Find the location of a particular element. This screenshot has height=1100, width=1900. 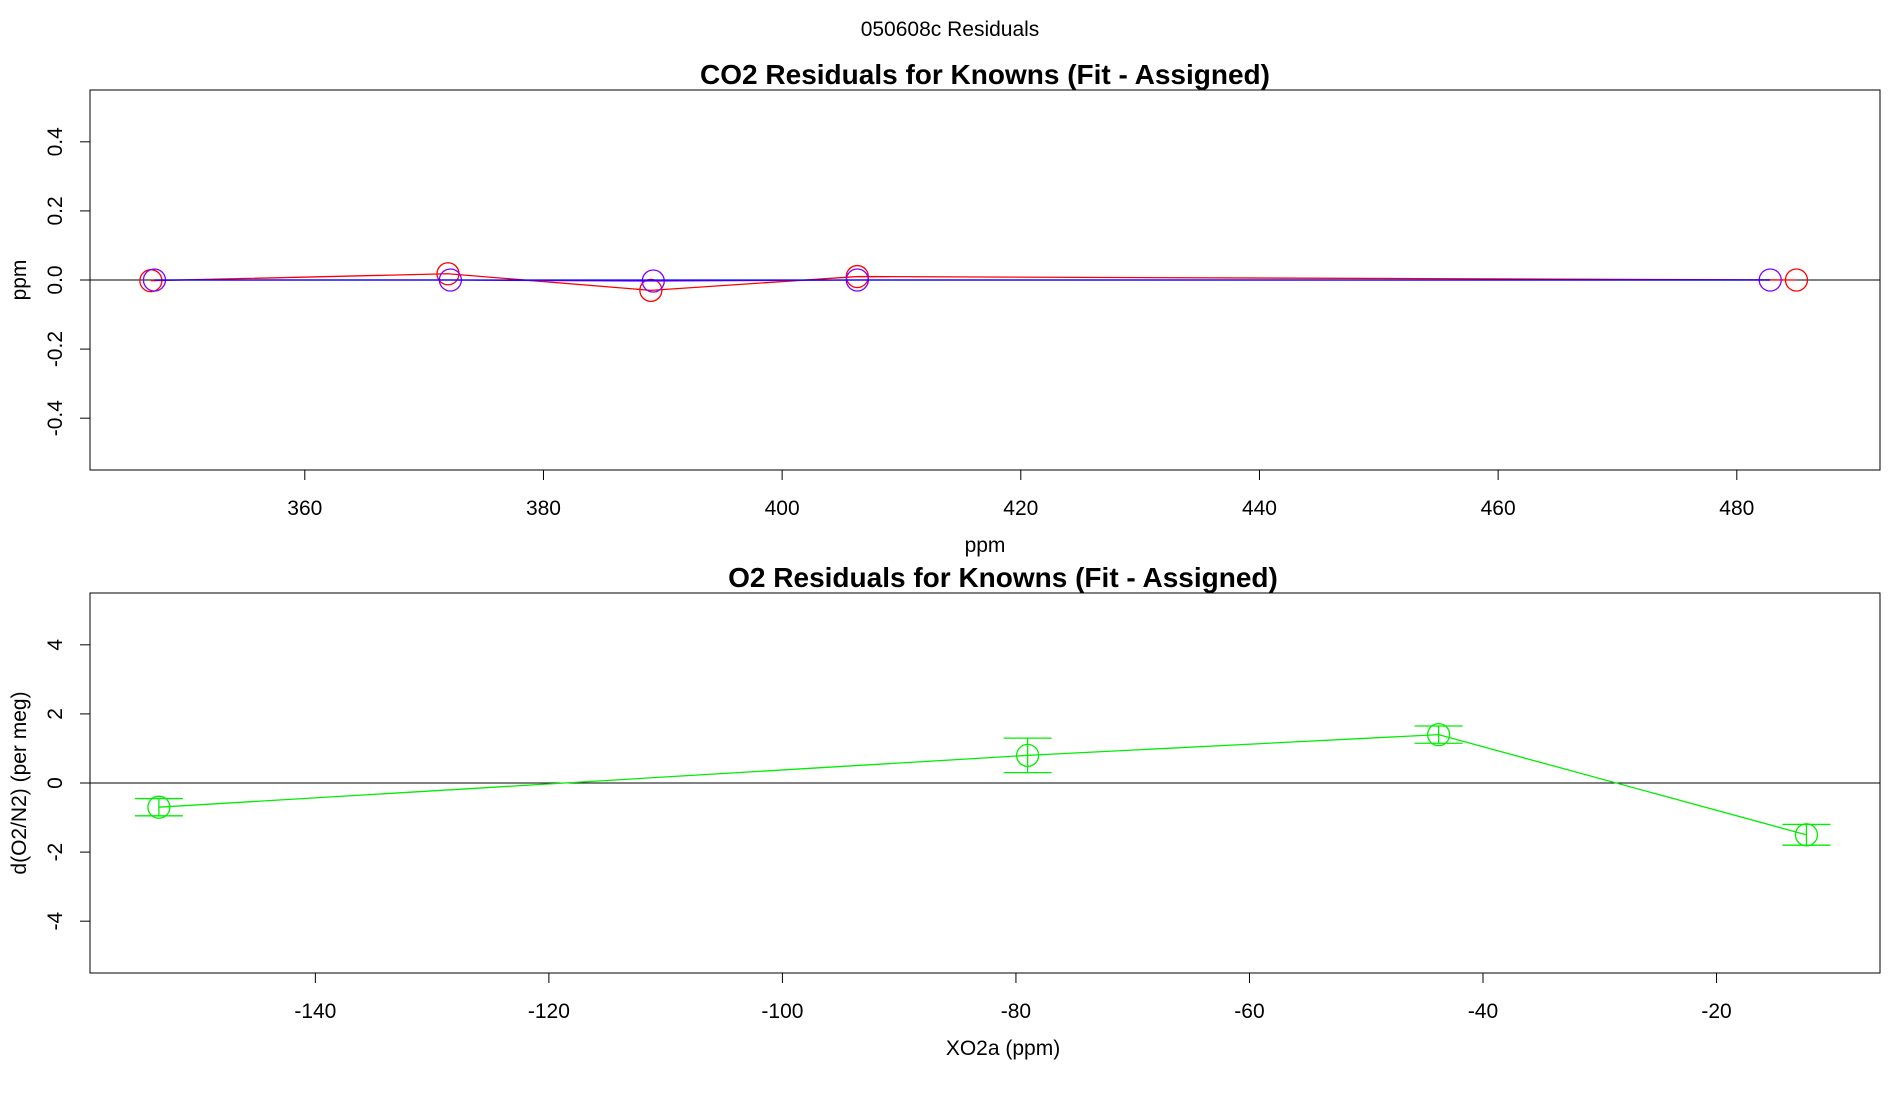

co2-y-tick-label: -0.2 is located at coordinates (55, 349).